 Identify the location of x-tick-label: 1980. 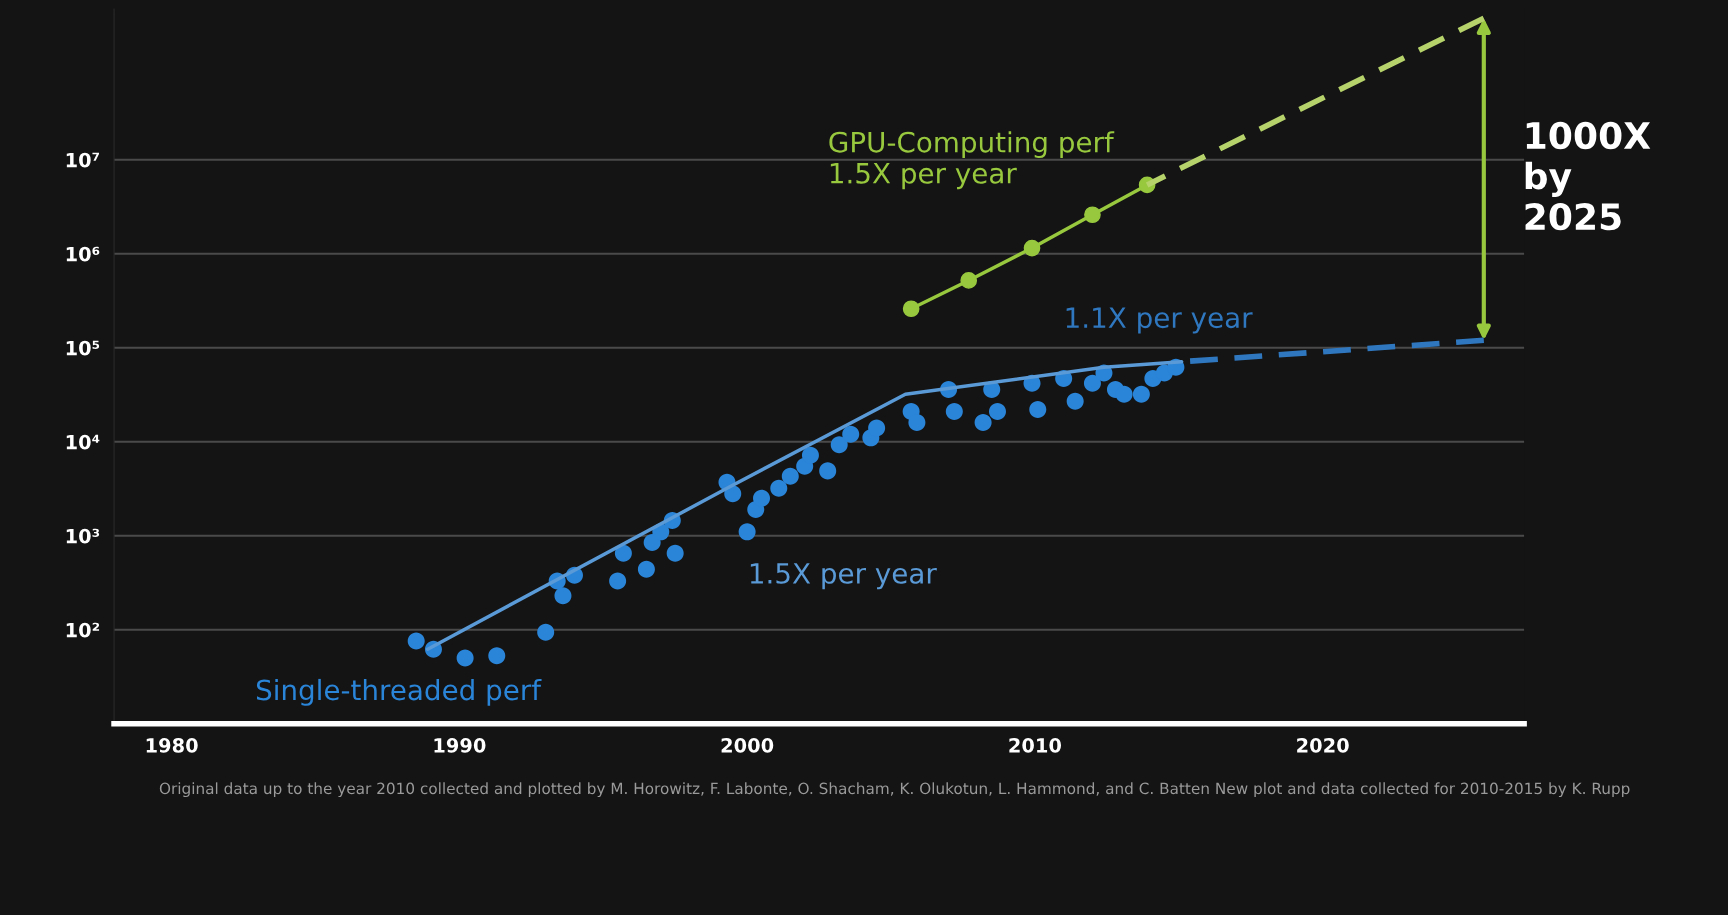
(172, 745).